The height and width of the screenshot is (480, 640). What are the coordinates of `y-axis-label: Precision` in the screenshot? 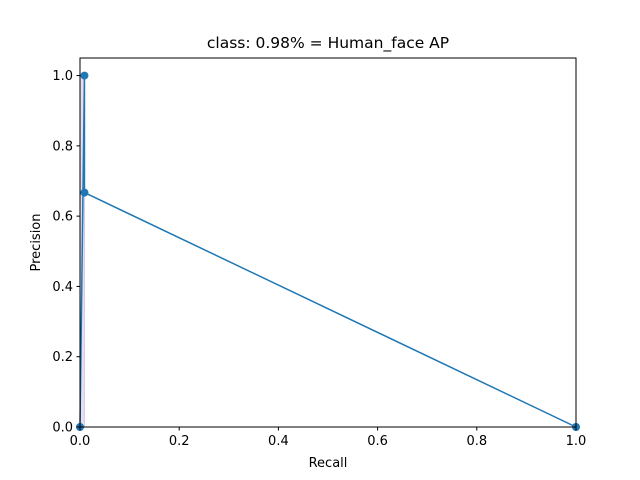 It's located at (36, 242).